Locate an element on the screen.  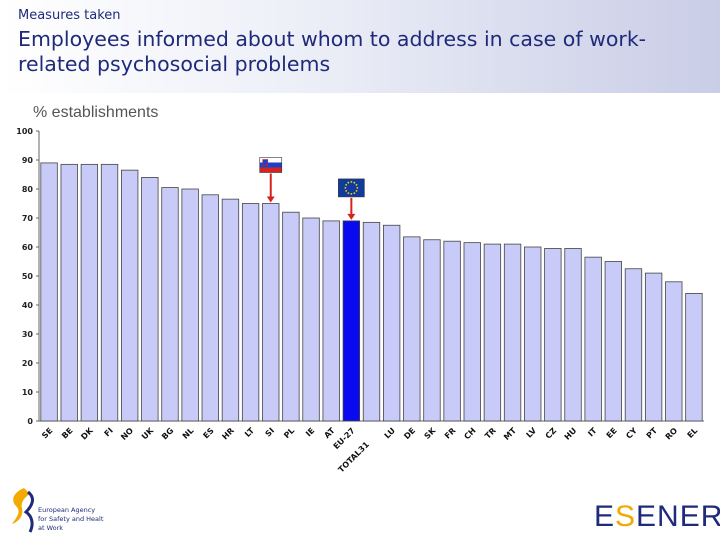
x-tick-label: EE is located at coordinates (612, 433).